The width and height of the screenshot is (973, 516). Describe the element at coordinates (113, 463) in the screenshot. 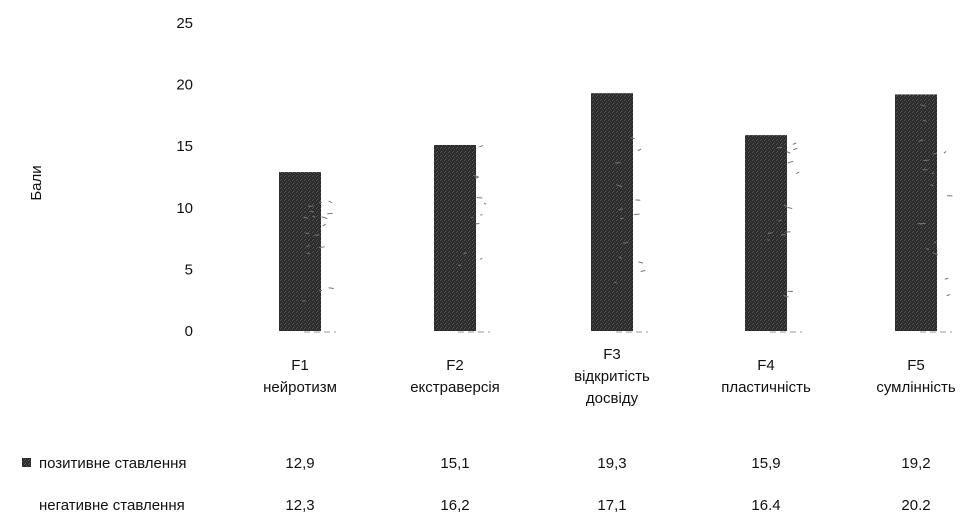

I see `legend-label: позитивне ставлення` at that location.